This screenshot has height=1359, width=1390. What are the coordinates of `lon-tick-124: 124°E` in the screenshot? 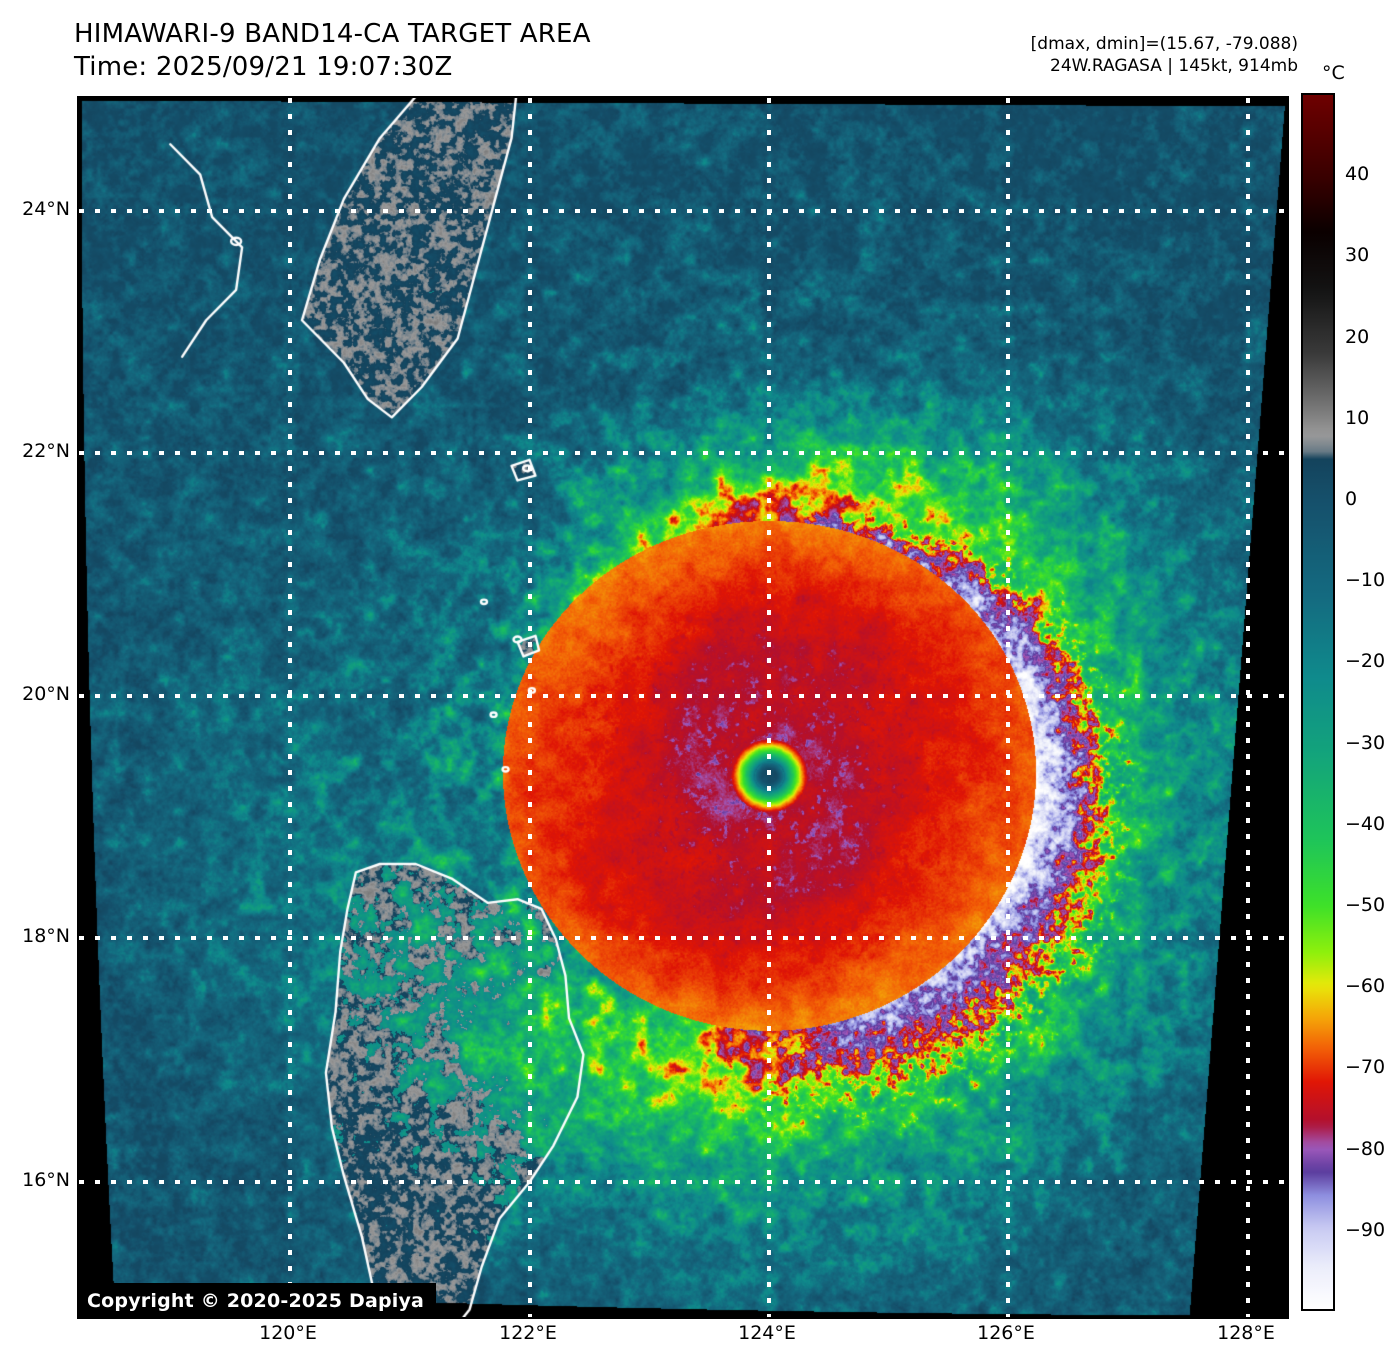 It's located at (767, 1333).